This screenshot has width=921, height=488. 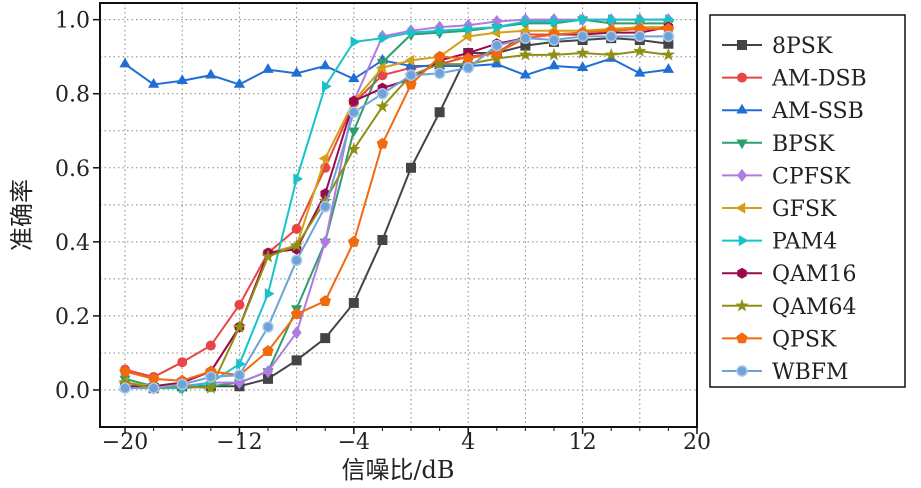 What do you see at coordinates (817, 111) in the screenshot?
I see `legend-label: AM-SSB` at bounding box center [817, 111].